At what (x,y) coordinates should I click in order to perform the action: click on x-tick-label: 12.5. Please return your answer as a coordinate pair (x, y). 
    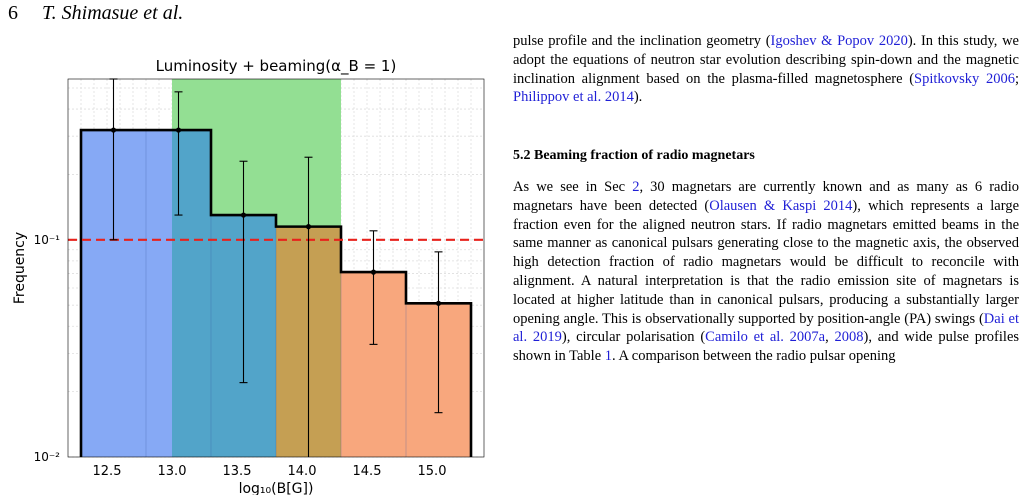
    Looking at the image, I should click on (107, 471).